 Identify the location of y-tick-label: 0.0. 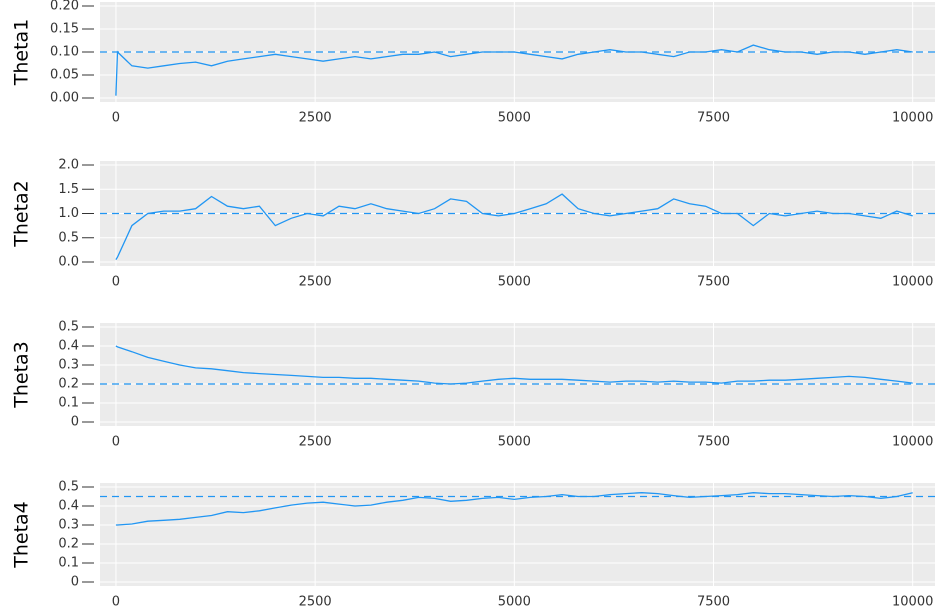
(68, 262).